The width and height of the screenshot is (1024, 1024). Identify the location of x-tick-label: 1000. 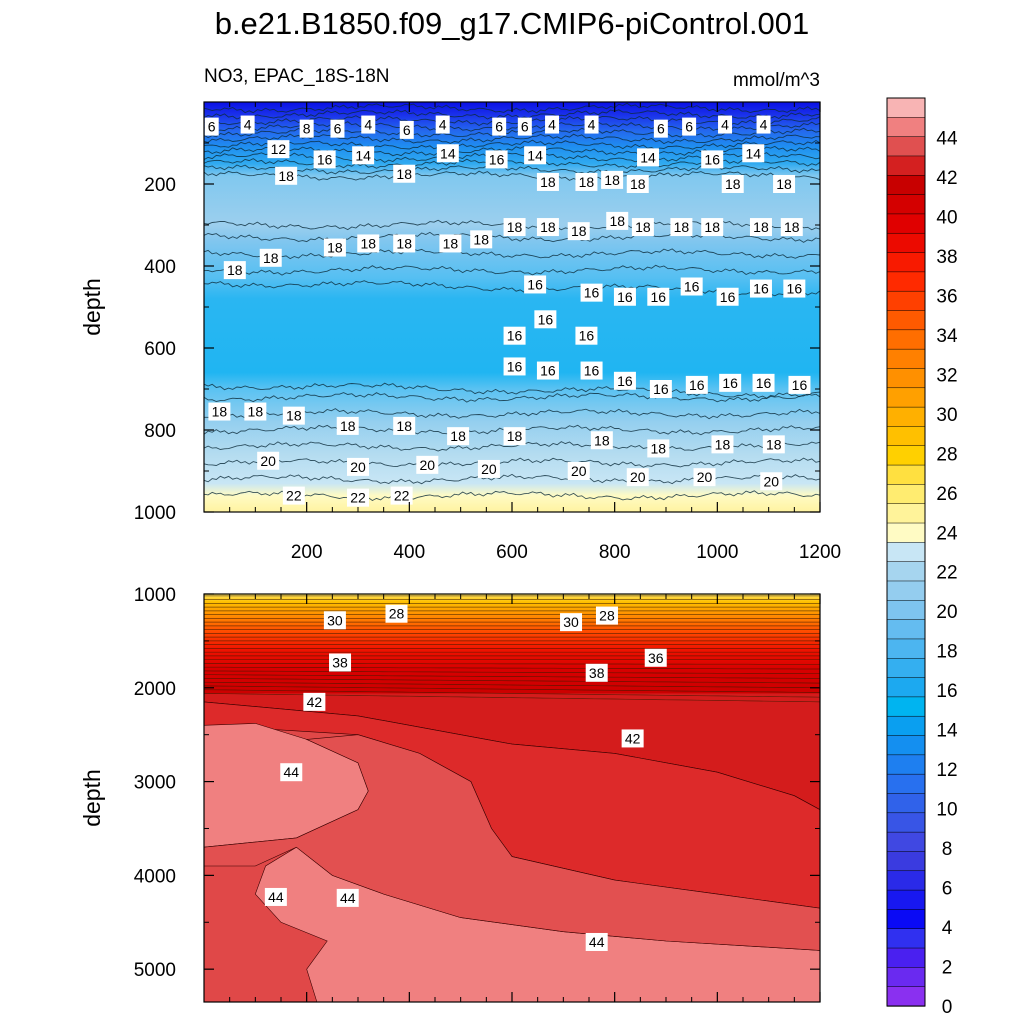
(717, 552).